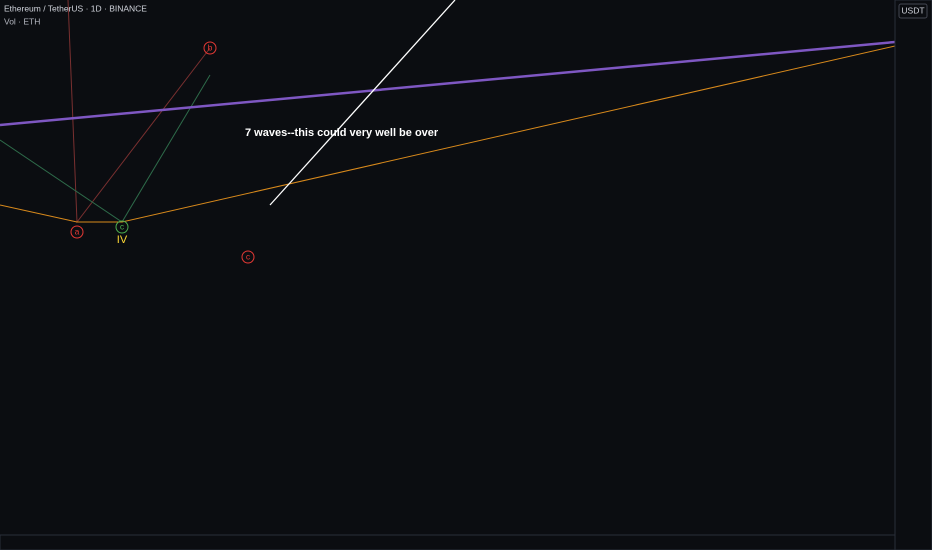 The width and height of the screenshot is (932, 550). Describe the element at coordinates (362, 103) in the screenshot. I see `trend-line` at that location.